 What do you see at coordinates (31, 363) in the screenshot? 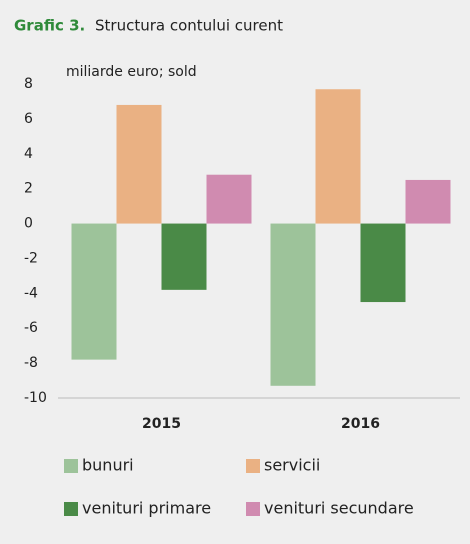
I see `y-tick-label: -8` at bounding box center [31, 363].